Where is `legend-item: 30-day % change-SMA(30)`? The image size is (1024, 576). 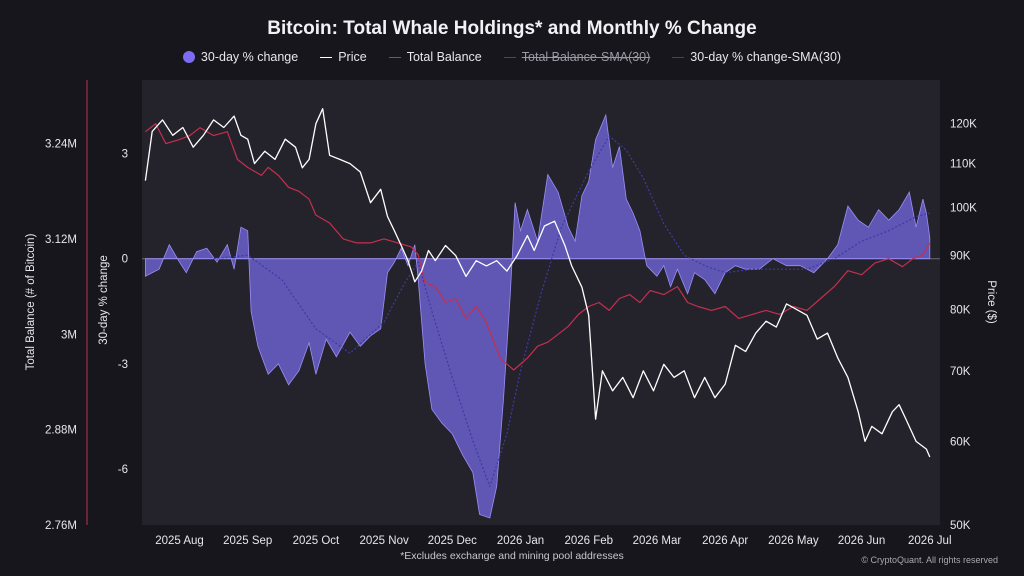 legend-item: 30-day % change-SMA(30) is located at coordinates (756, 57).